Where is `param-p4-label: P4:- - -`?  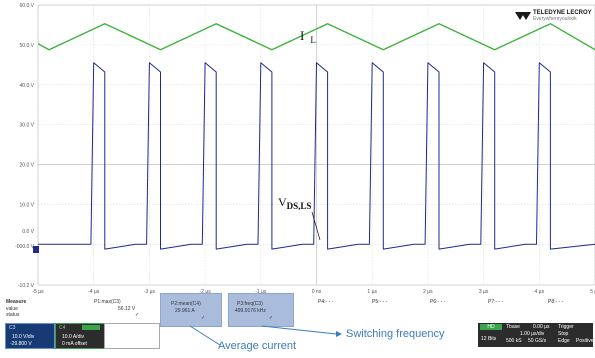 param-p4-label: P4:- - - is located at coordinates (326, 302).